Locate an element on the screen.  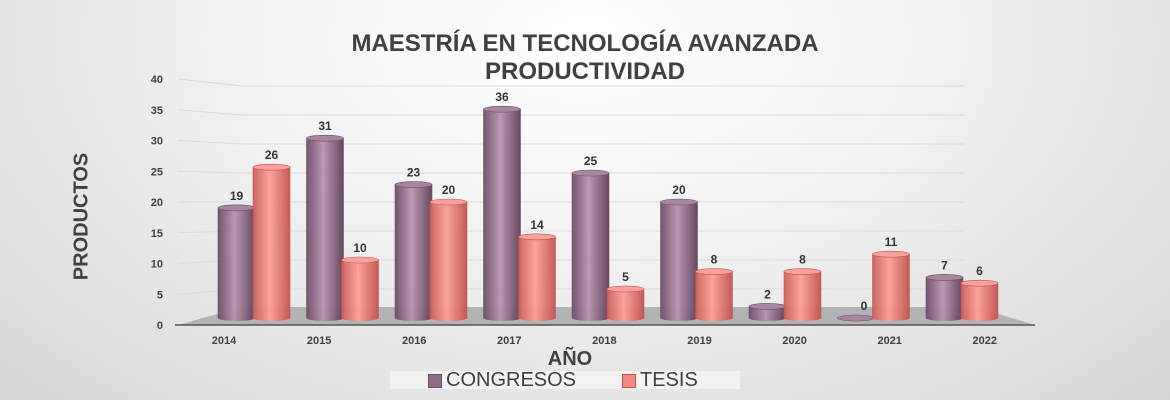
data-label-congresos: 0 is located at coordinates (864, 306).